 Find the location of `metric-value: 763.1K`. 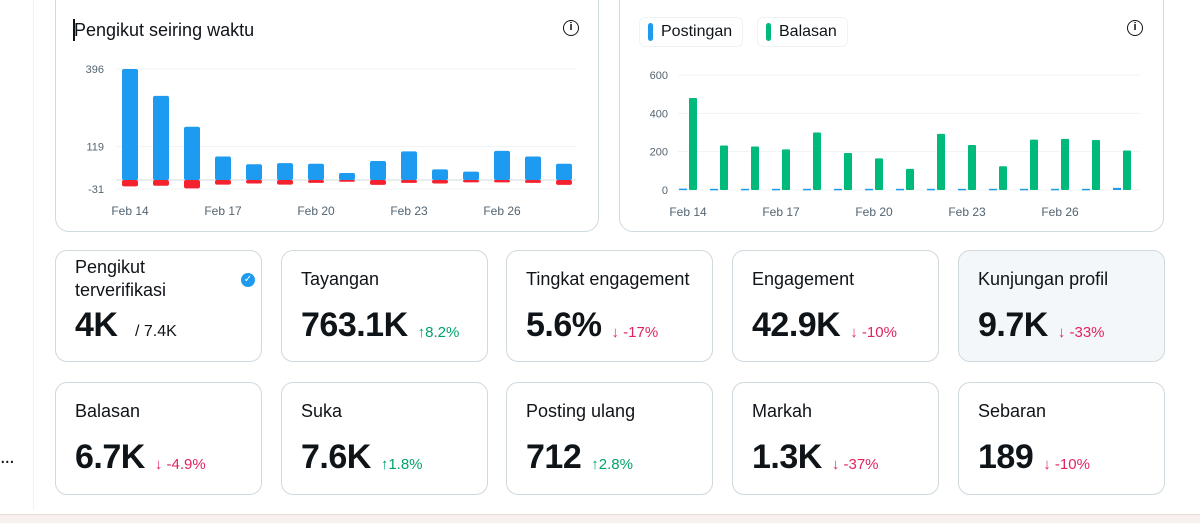

metric-value: 763.1K is located at coordinates (354, 325).